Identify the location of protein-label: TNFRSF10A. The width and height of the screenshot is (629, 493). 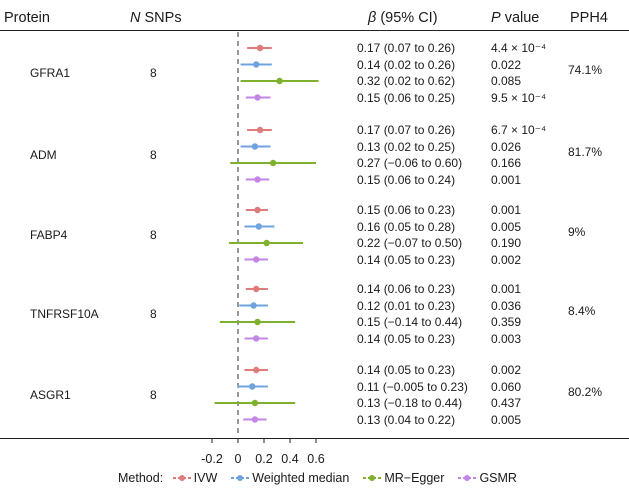
(64, 313).